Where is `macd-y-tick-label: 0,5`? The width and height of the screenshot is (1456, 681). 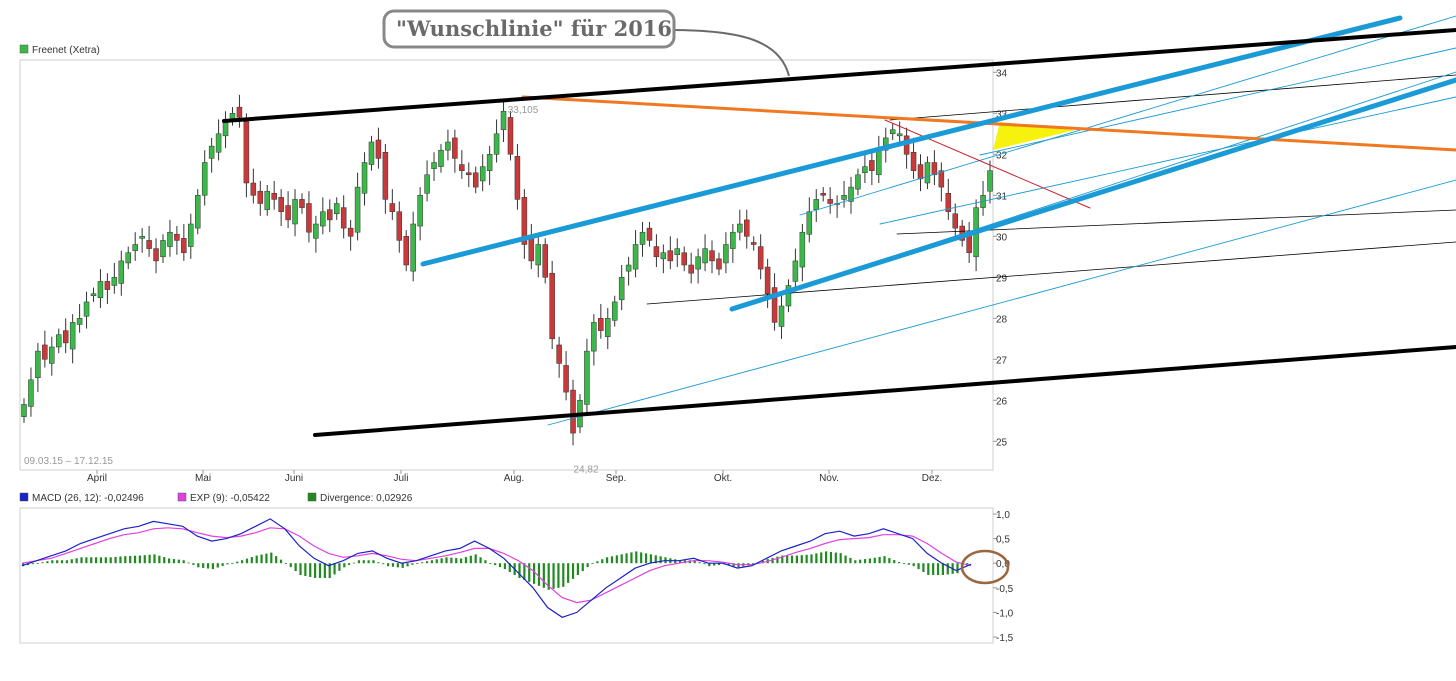 macd-y-tick-label: 0,5 is located at coordinates (1003, 540).